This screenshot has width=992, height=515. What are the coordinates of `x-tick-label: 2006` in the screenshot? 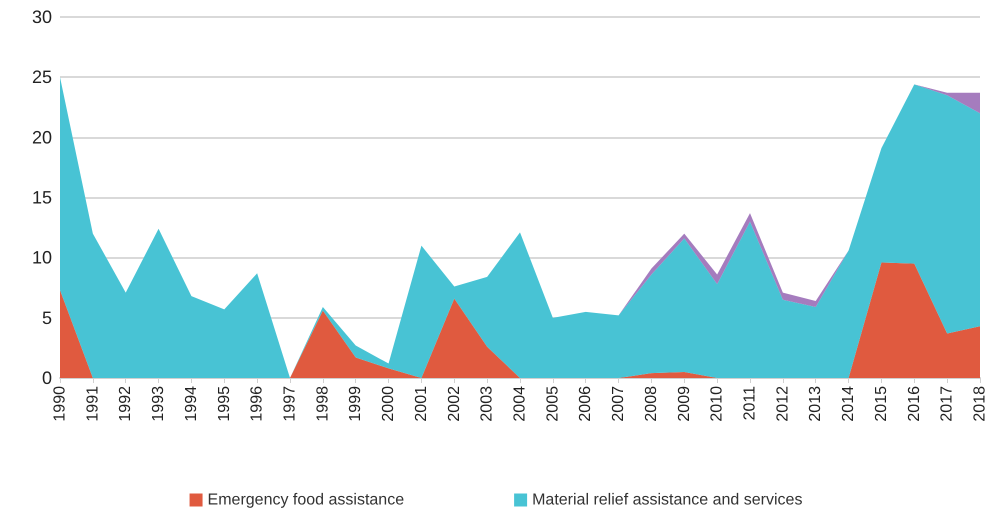 It's located at (585, 404).